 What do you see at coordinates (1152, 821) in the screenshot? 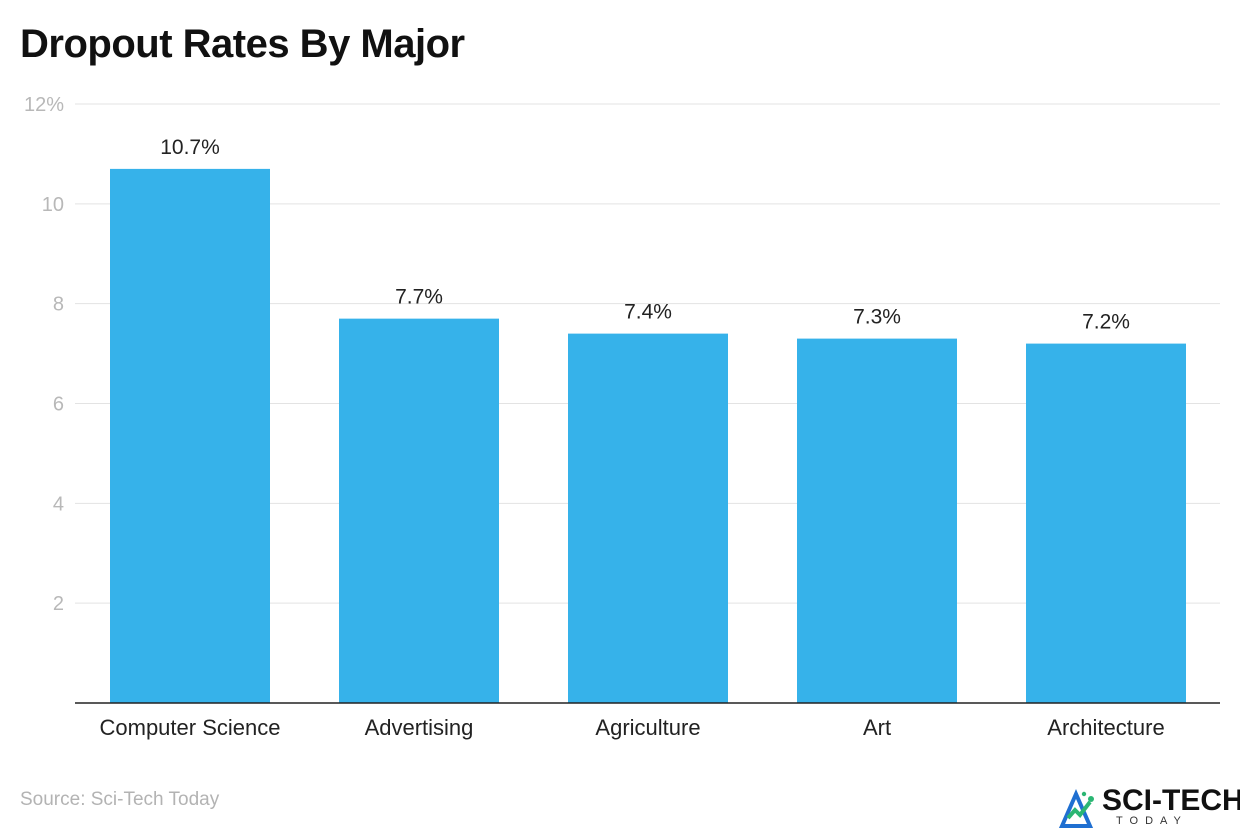
I see `logo-subtext: TODAY` at bounding box center [1152, 821].